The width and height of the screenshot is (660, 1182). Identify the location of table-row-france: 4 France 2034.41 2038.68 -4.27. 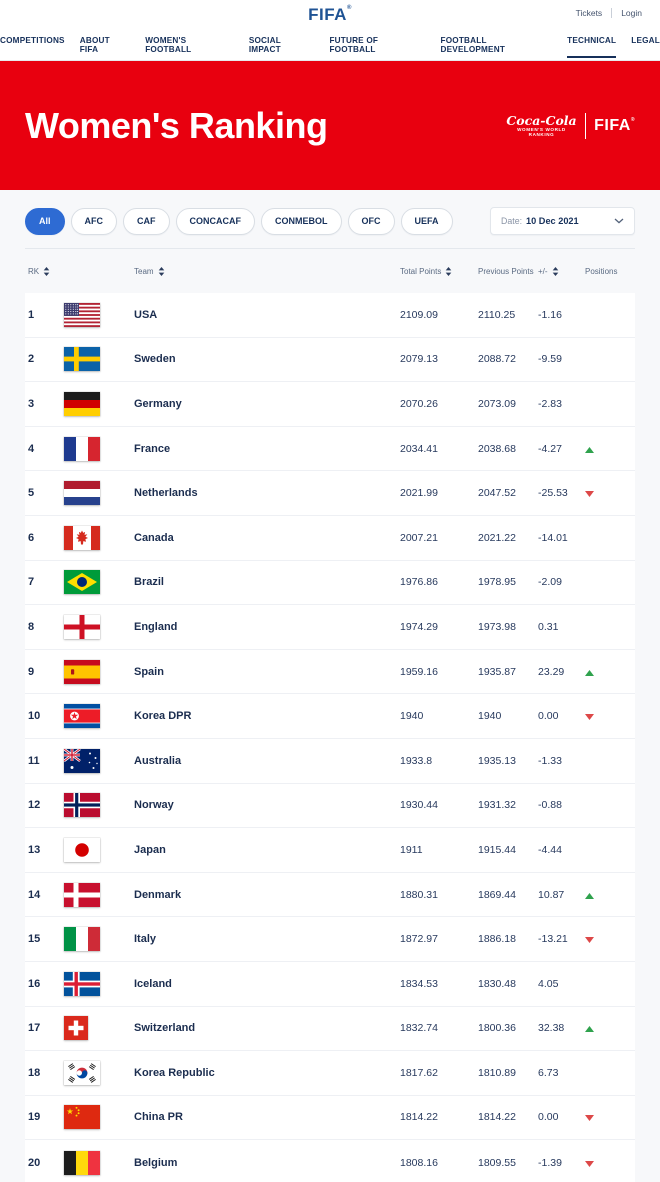
(330, 449).